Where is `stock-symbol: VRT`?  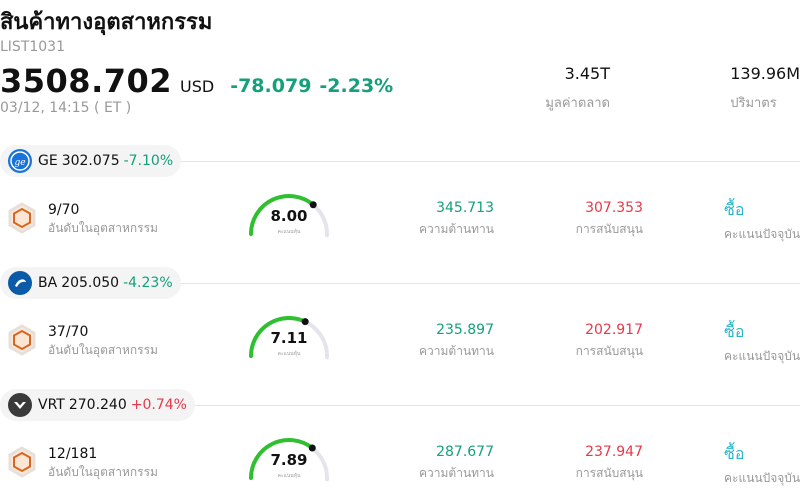 stock-symbol: VRT is located at coordinates (51, 405).